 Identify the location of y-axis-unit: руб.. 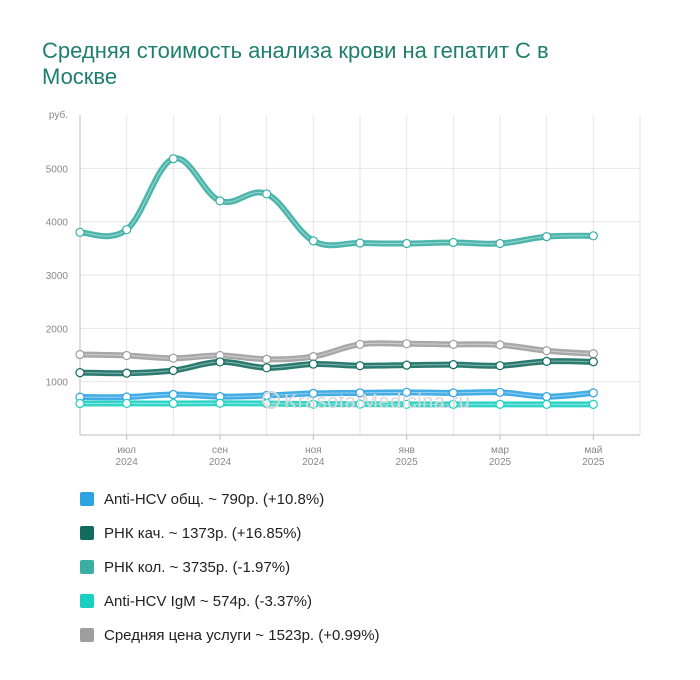
(58, 115).